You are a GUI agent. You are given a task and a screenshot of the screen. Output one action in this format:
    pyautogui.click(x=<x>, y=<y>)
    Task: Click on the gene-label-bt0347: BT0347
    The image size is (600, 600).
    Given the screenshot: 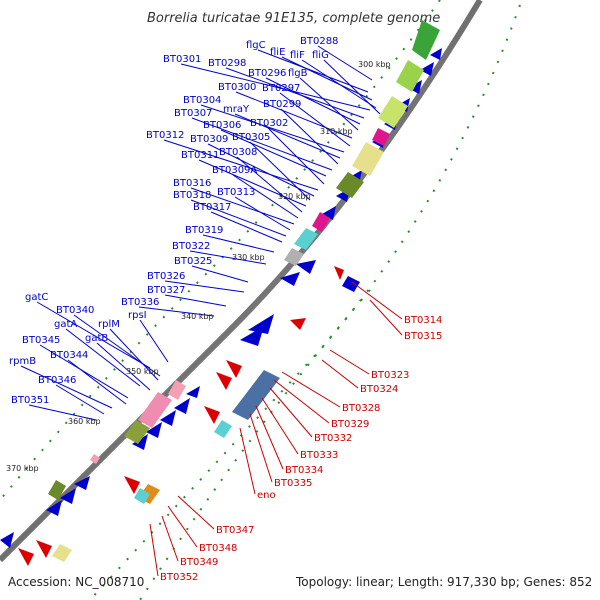 What is the action you would take?
    pyautogui.click(x=235, y=530)
    